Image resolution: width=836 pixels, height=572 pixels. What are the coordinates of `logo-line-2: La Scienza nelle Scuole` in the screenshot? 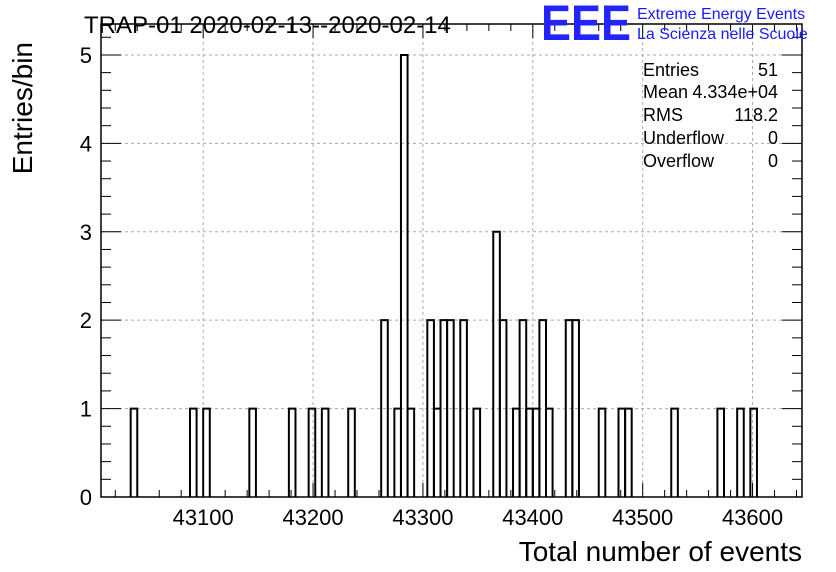 It's located at (722, 34).